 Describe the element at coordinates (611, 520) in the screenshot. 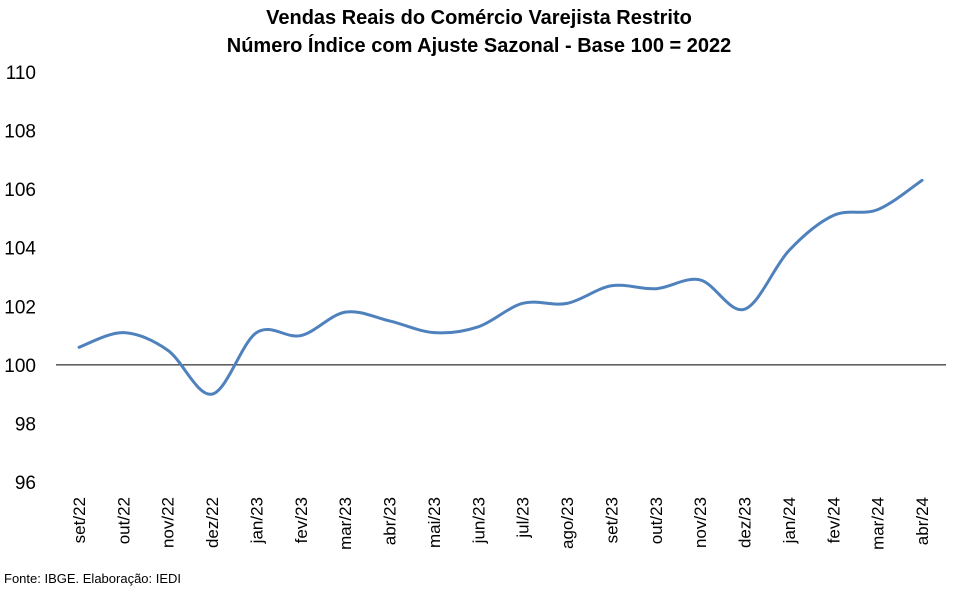

I see `x-tick-label: set/23` at that location.